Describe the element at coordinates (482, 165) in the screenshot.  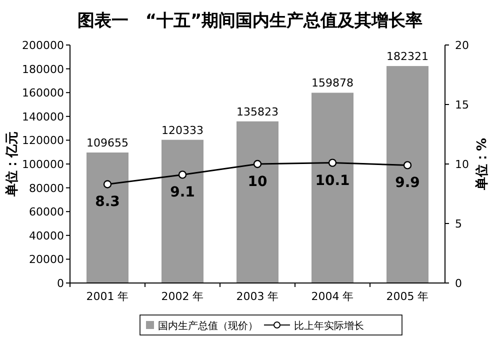
I see `y2-axis-title: 单位：%` at that location.